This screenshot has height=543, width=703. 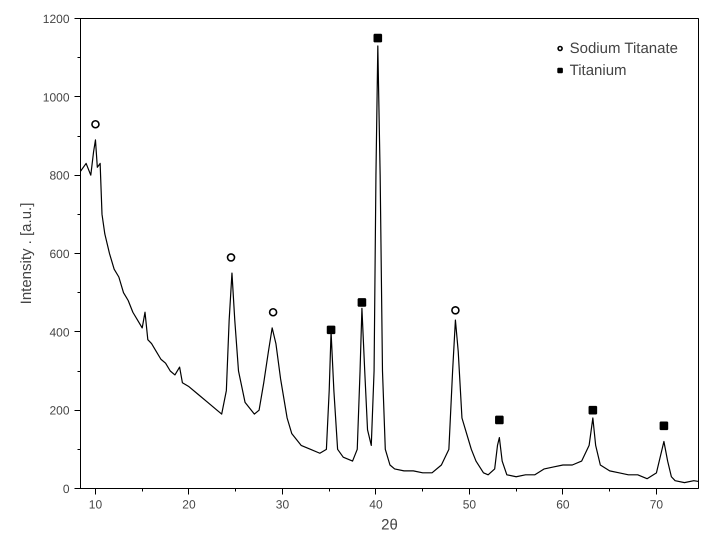 I want to click on y-tick-label: 600, so click(x=59, y=254).